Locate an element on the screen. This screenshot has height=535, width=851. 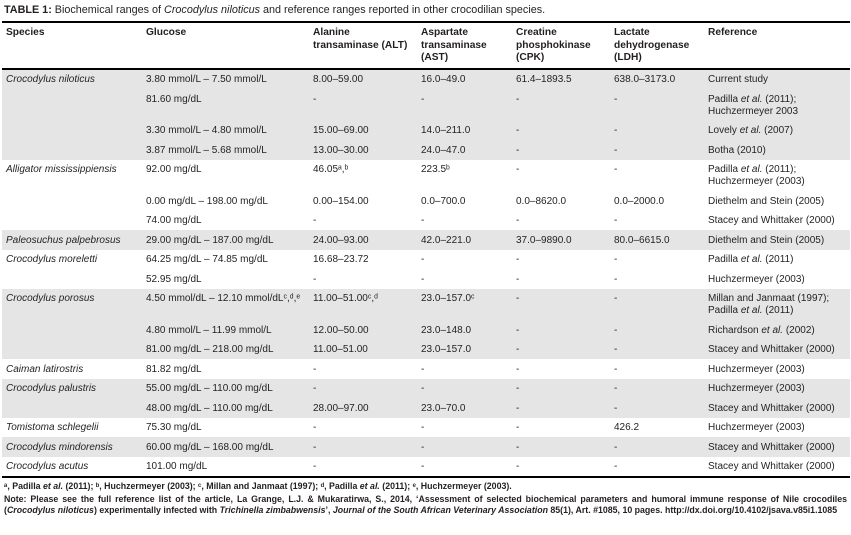
cell-glucose: 74.00 mg/dL is located at coordinates (174, 221).